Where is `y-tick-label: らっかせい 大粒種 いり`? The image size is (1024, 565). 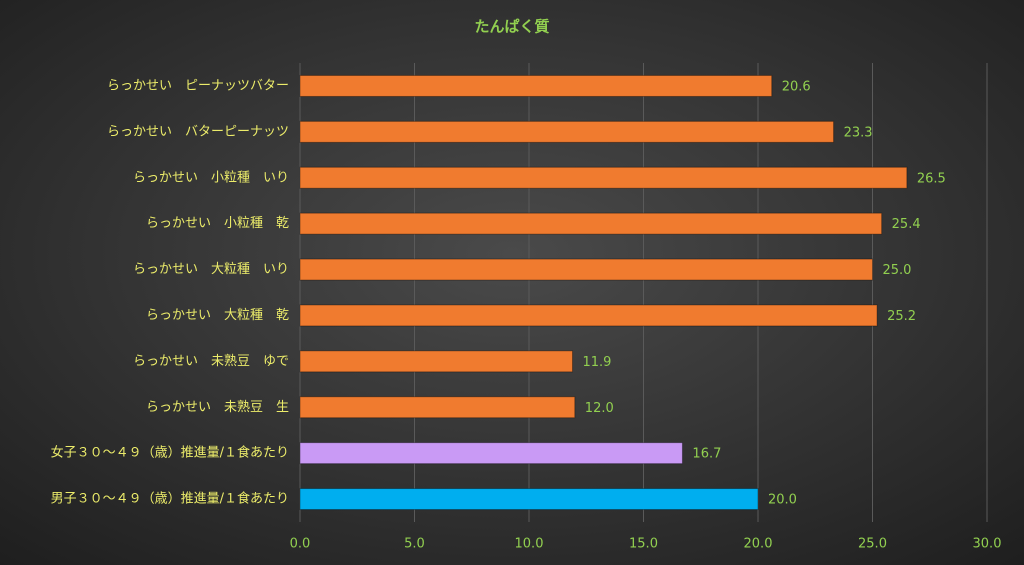 y-tick-label: らっかせい 大粒種 いり is located at coordinates (211, 269).